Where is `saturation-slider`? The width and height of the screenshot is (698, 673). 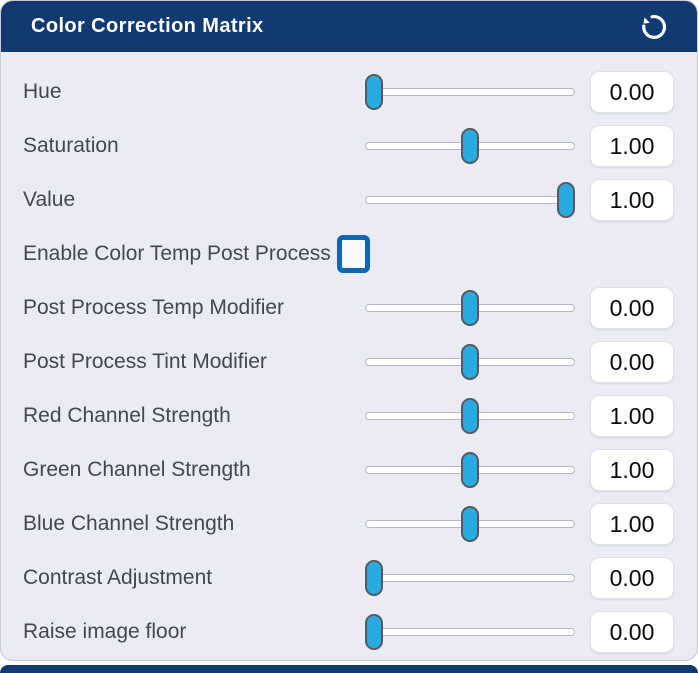 saturation-slider is located at coordinates (470, 146).